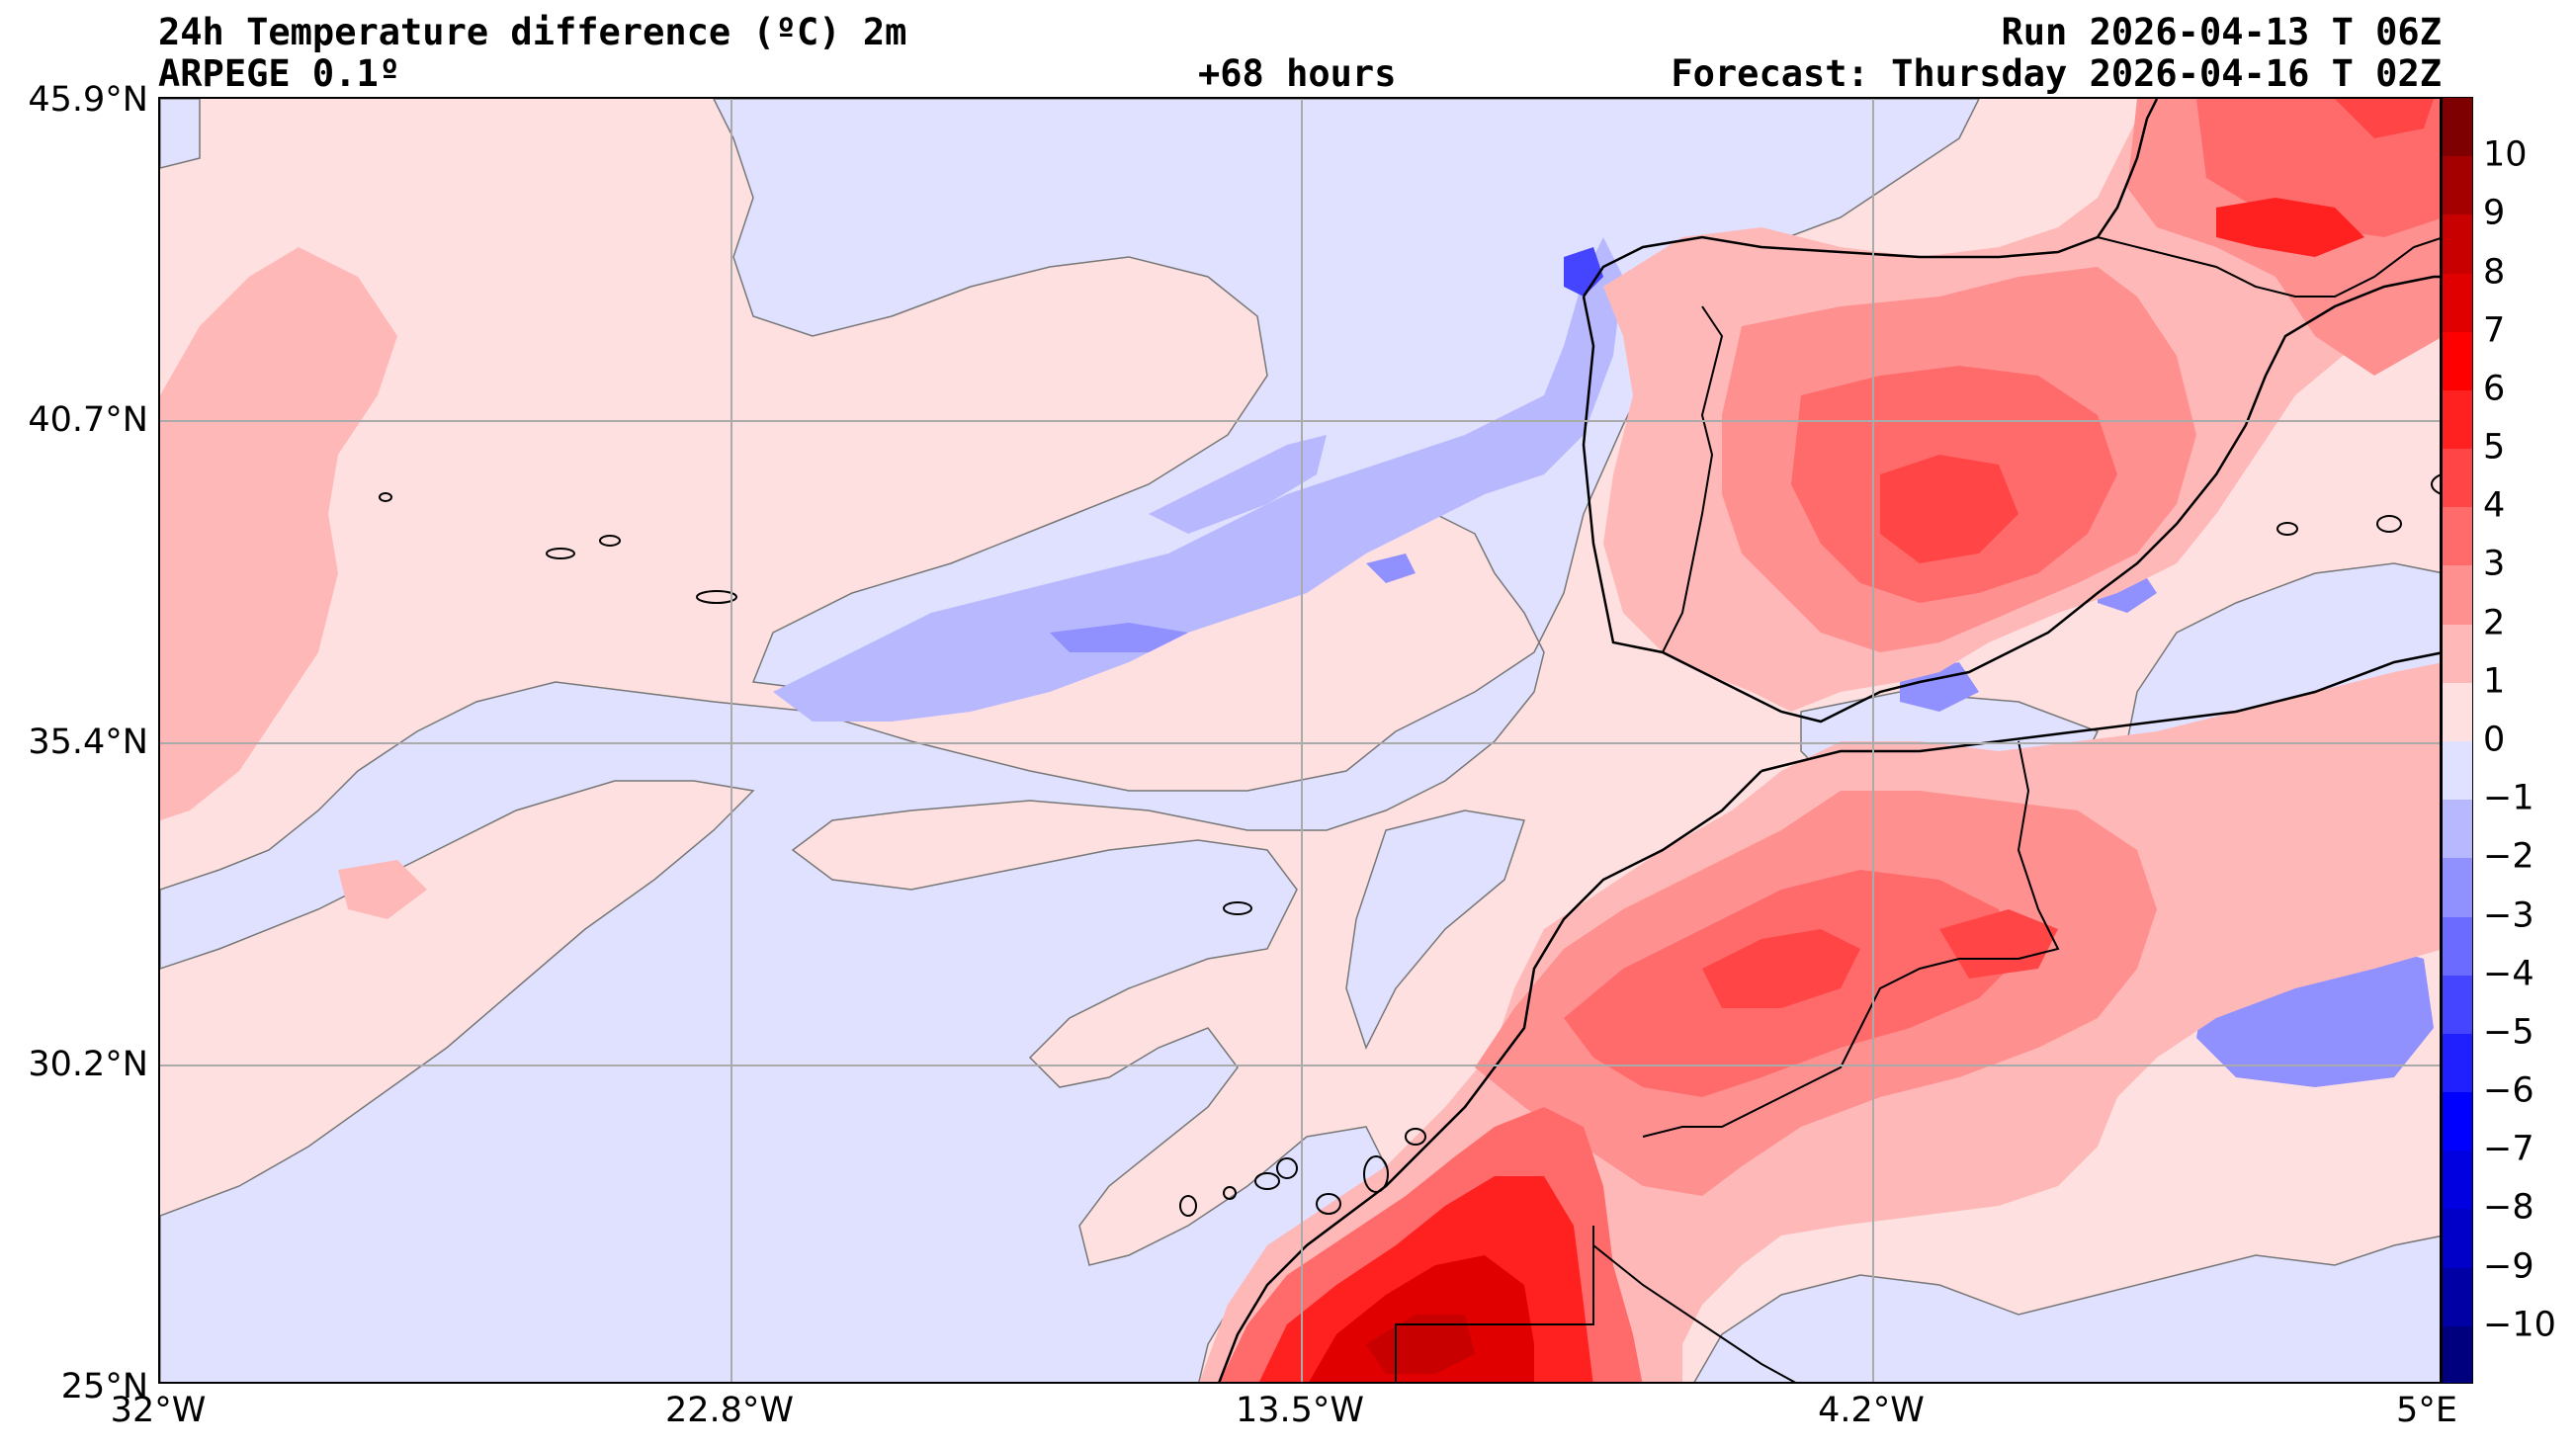 The width and height of the screenshot is (2576, 1448). Describe the element at coordinates (1583, 272) in the screenshot. I see `cold-anomaly-patch` at that location.